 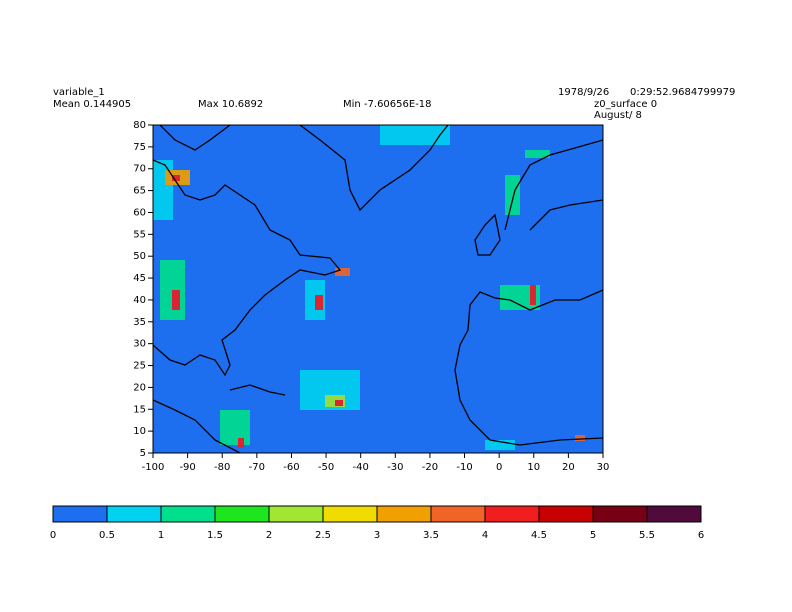 I want to click on colorbar-tick-label: 4, so click(x=485, y=535).